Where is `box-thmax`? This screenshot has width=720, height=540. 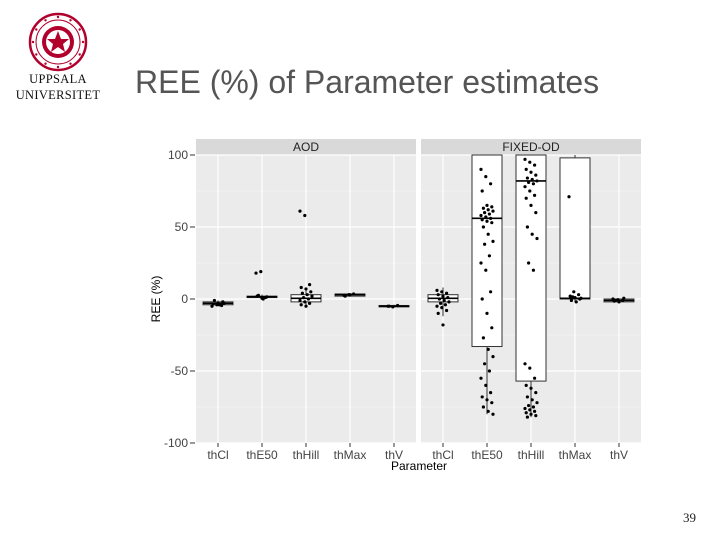 box-thmax is located at coordinates (575, 229).